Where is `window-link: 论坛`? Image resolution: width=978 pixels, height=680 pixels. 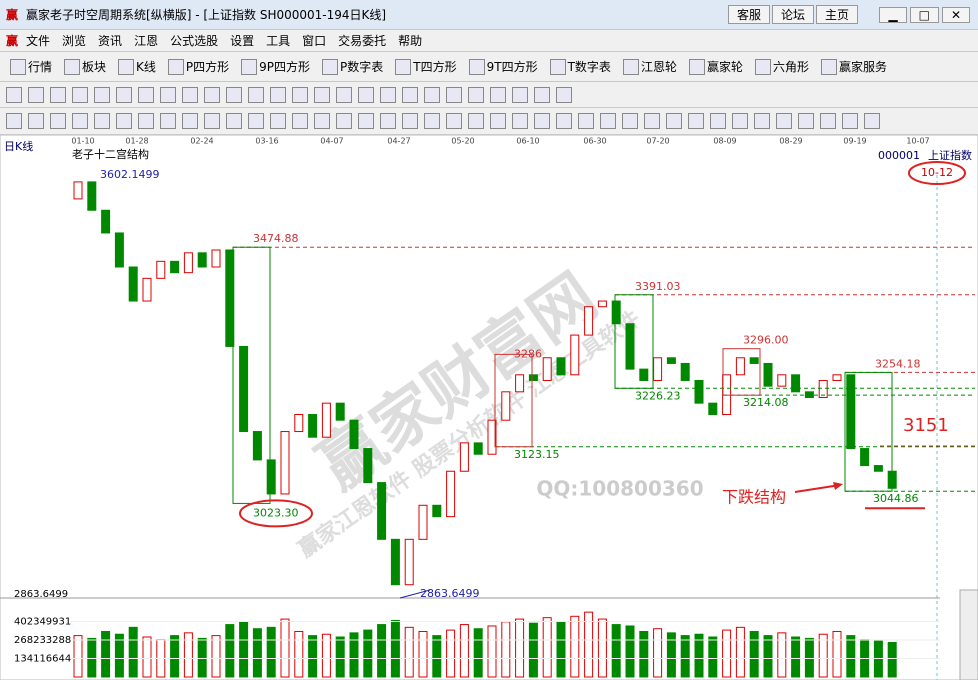
window-link: 论坛 is located at coordinates (792, 14).